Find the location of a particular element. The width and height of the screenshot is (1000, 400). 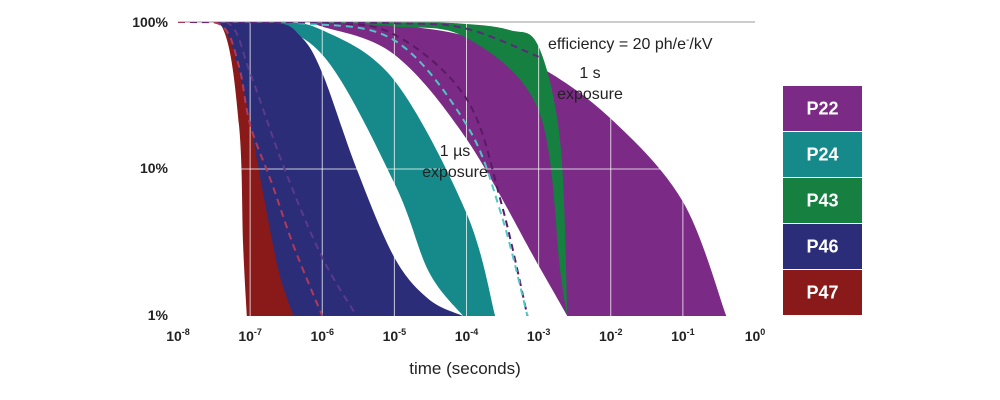

legend-label-p47: P47 is located at coordinates (822, 293).